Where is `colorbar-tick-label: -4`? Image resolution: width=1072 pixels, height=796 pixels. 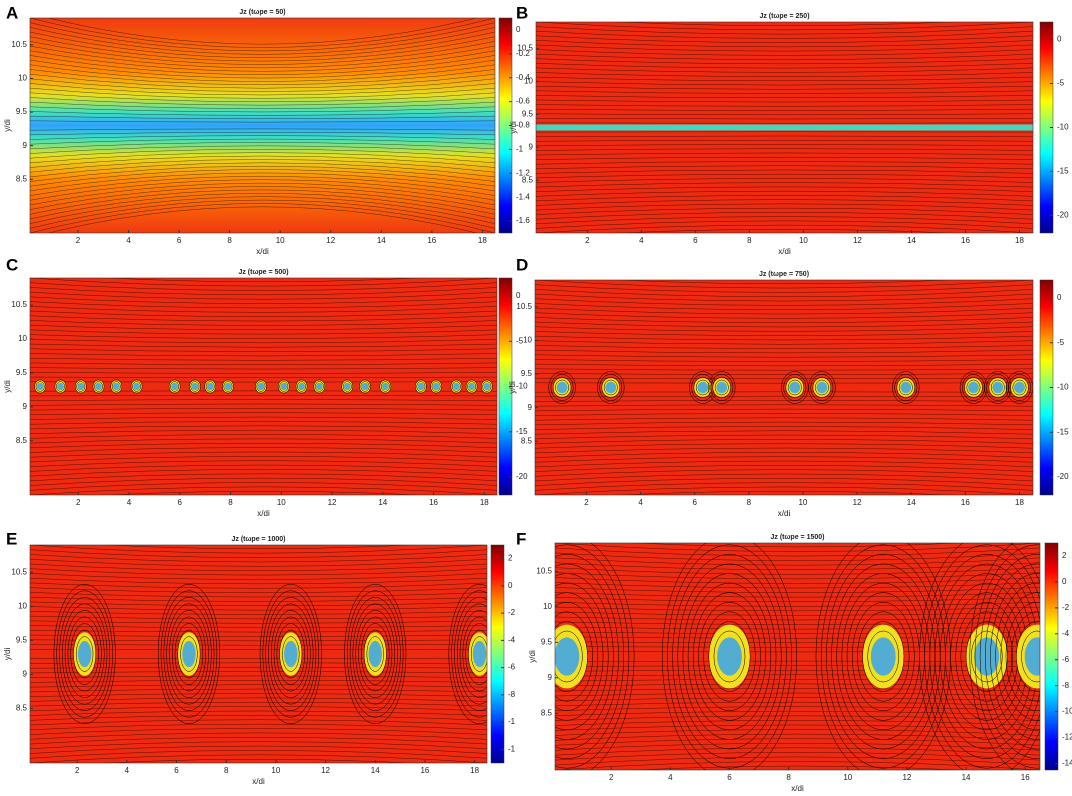
colorbar-tick-label: -4 is located at coordinates (512, 639).